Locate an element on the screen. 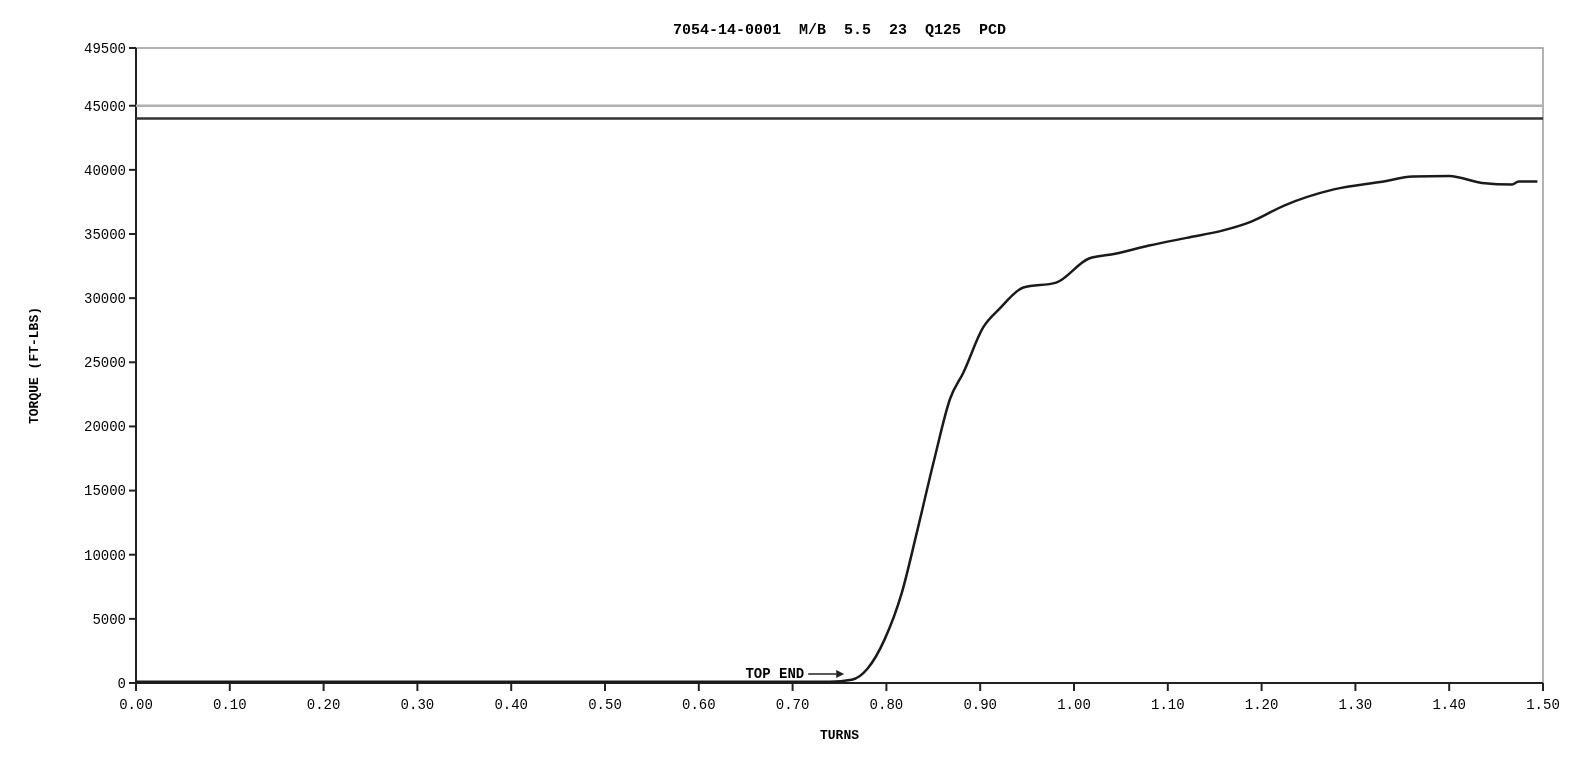 Image resolution: width=1591 pixels, height=771 pixels. x-tick-label: 0.30 is located at coordinates (417, 705).